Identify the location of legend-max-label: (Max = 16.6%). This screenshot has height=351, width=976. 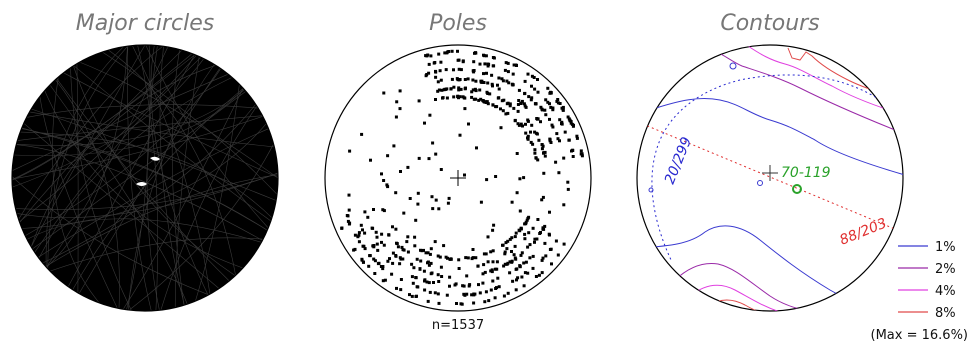
(919, 335).